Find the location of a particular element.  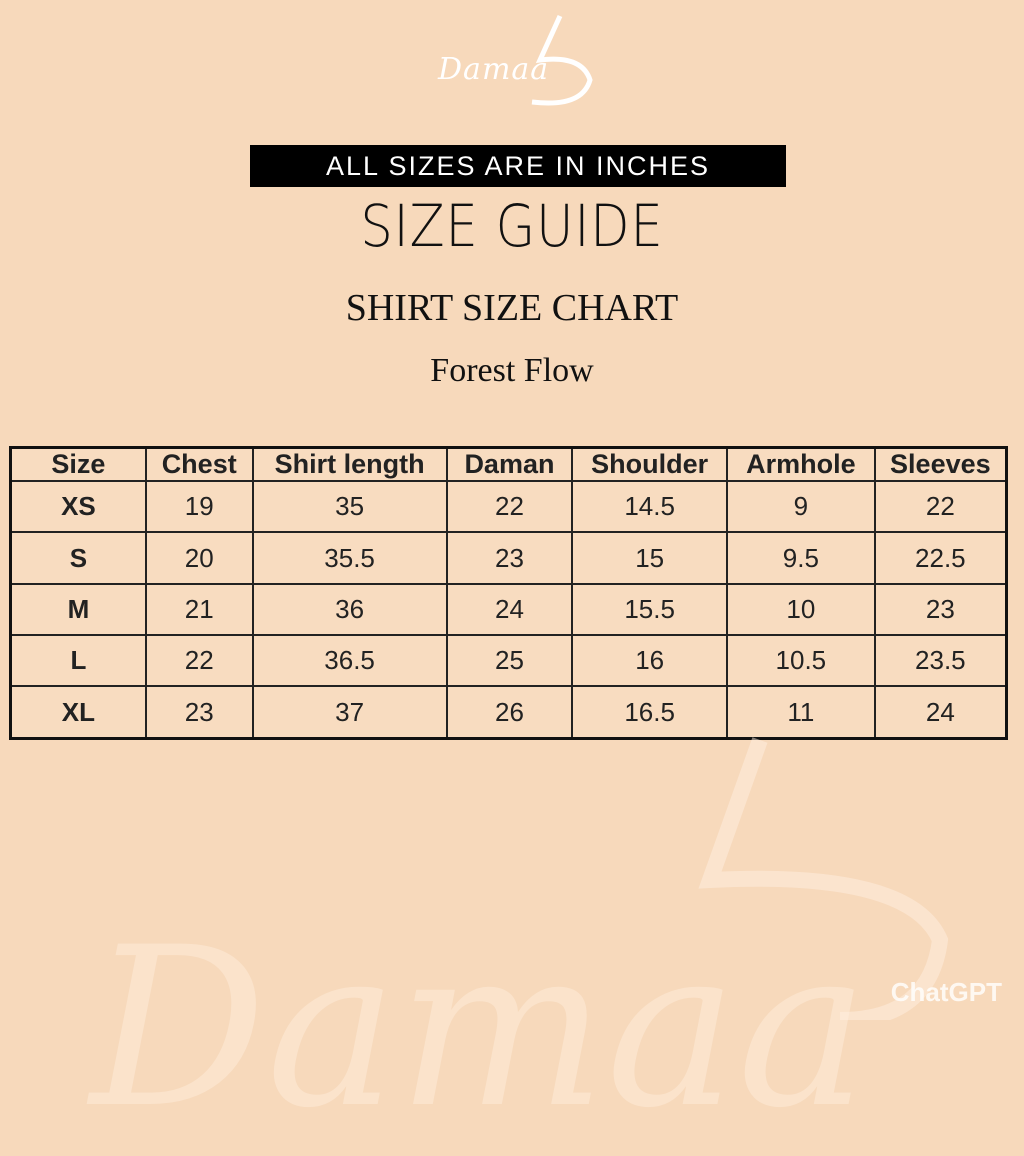

measurement-cell: 16.5 is located at coordinates (649, 712).